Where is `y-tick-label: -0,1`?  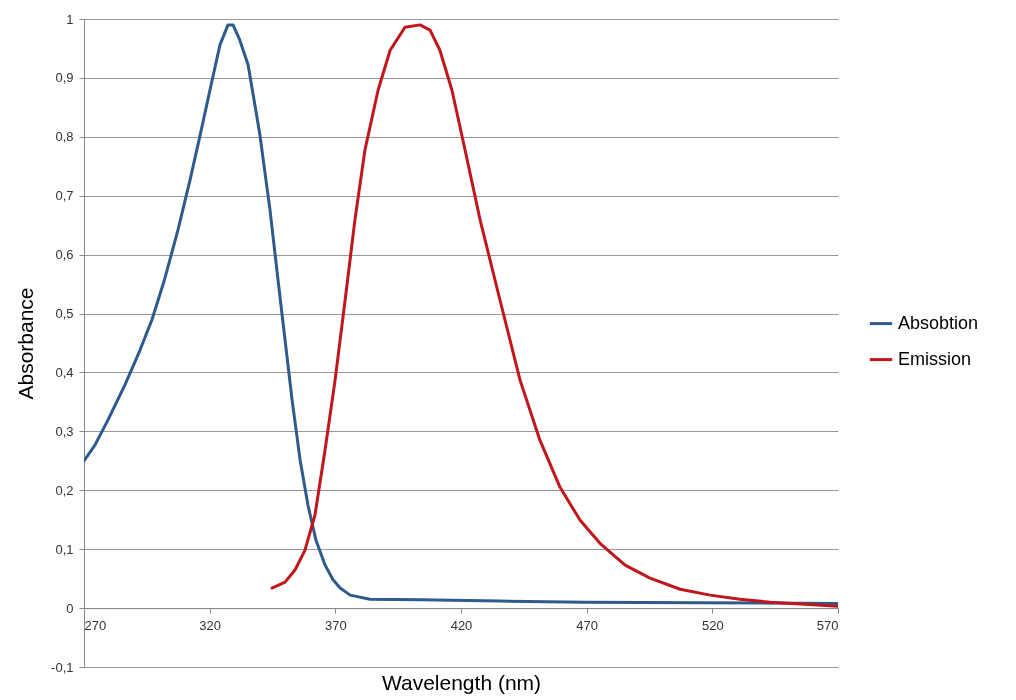
y-tick-label: -0,1 is located at coordinates (62, 667).